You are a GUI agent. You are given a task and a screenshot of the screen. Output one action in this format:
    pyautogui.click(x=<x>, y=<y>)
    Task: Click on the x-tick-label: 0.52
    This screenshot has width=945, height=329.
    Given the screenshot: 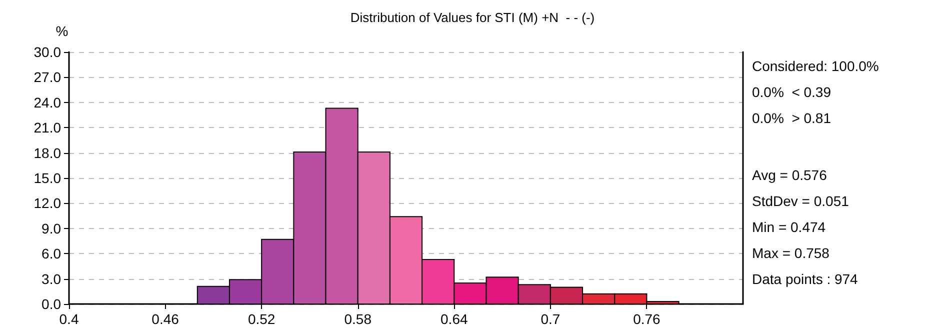 What is the action you would take?
    pyautogui.click(x=262, y=319)
    